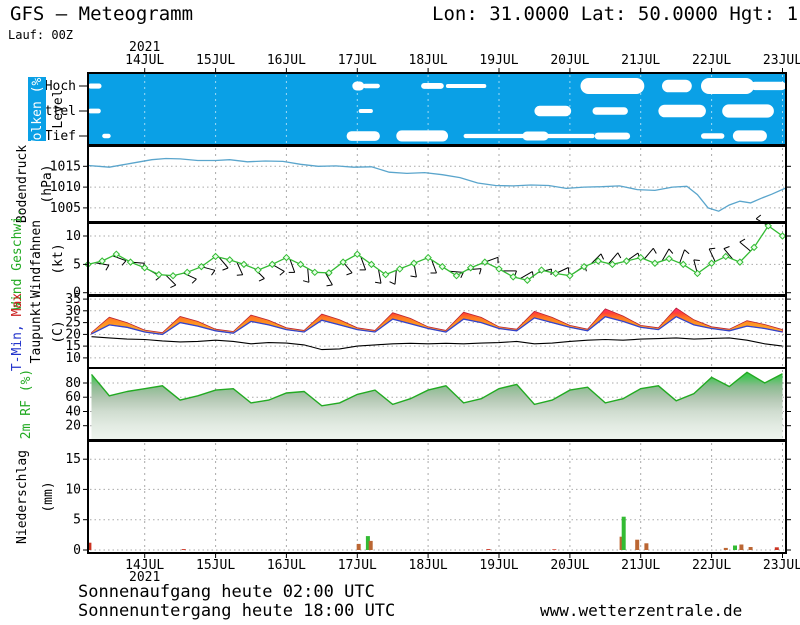  Describe the element at coordinates (144, 60) in the screenshot. I see `x-tick-label-top: 14JUL` at that location.